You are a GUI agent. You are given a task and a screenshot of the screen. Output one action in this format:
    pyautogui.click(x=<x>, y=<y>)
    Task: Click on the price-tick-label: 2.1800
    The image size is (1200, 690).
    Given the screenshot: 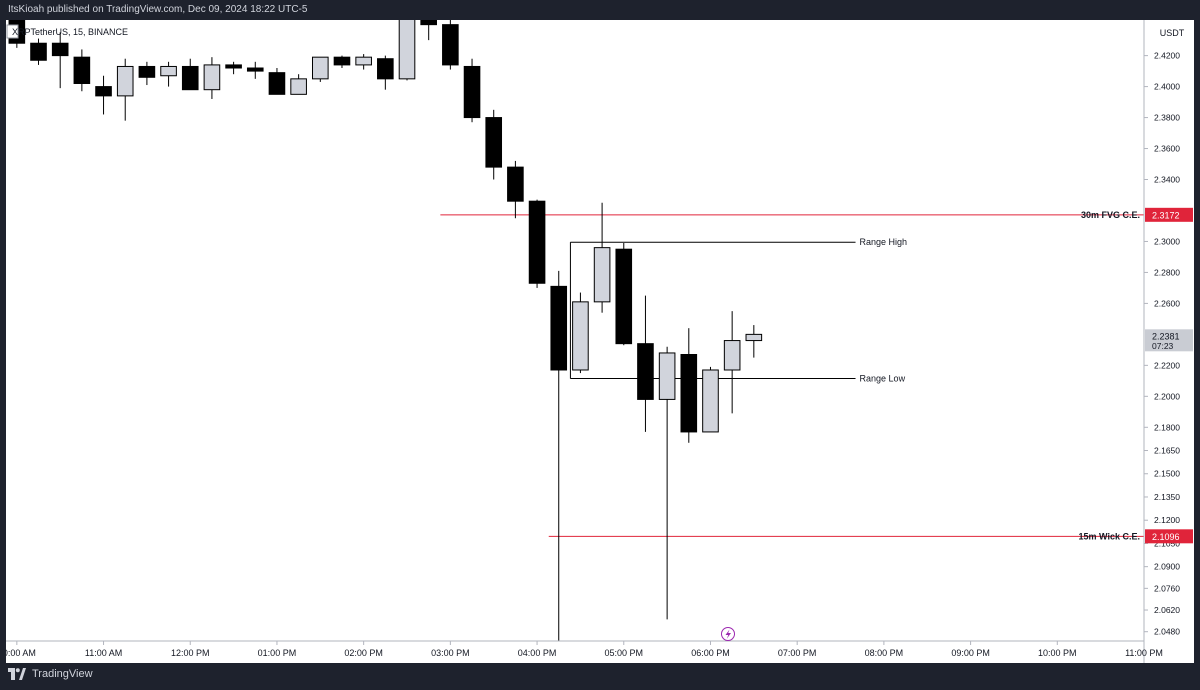 What is the action you would take?
    pyautogui.click(x=1167, y=427)
    